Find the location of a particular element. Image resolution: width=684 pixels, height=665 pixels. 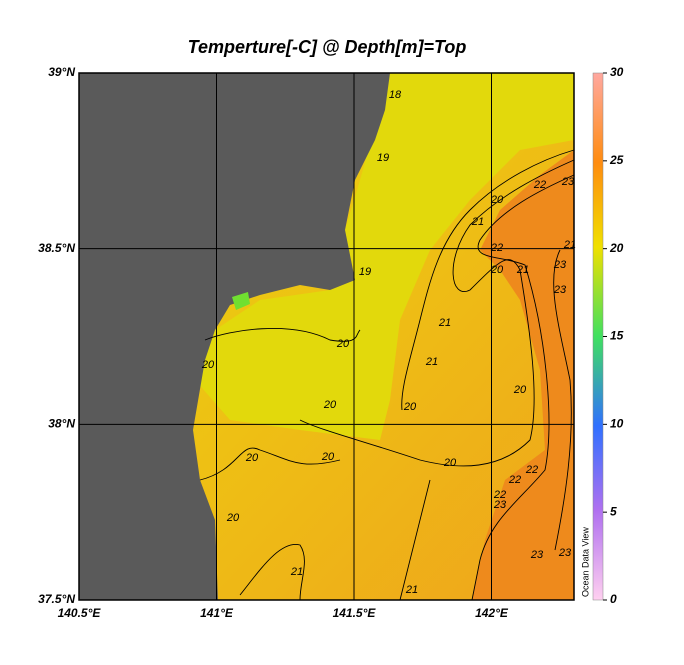

x-tick-label: 142°E is located at coordinates (492, 613).